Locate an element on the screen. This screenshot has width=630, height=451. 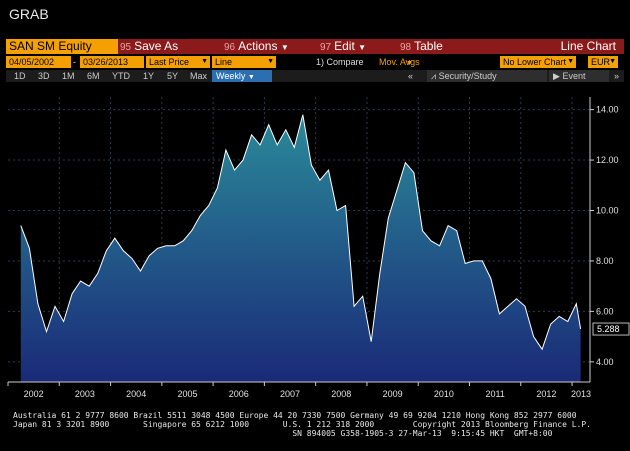
x-tick-label: 2013 is located at coordinates (581, 394).